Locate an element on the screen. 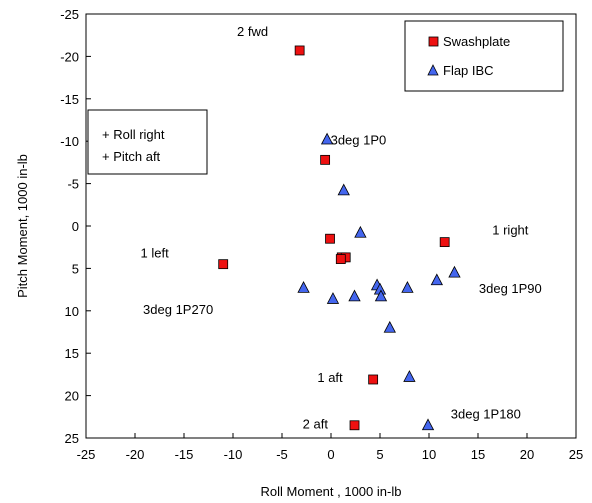  y-tick-label: -20 is located at coordinates (69, 56).